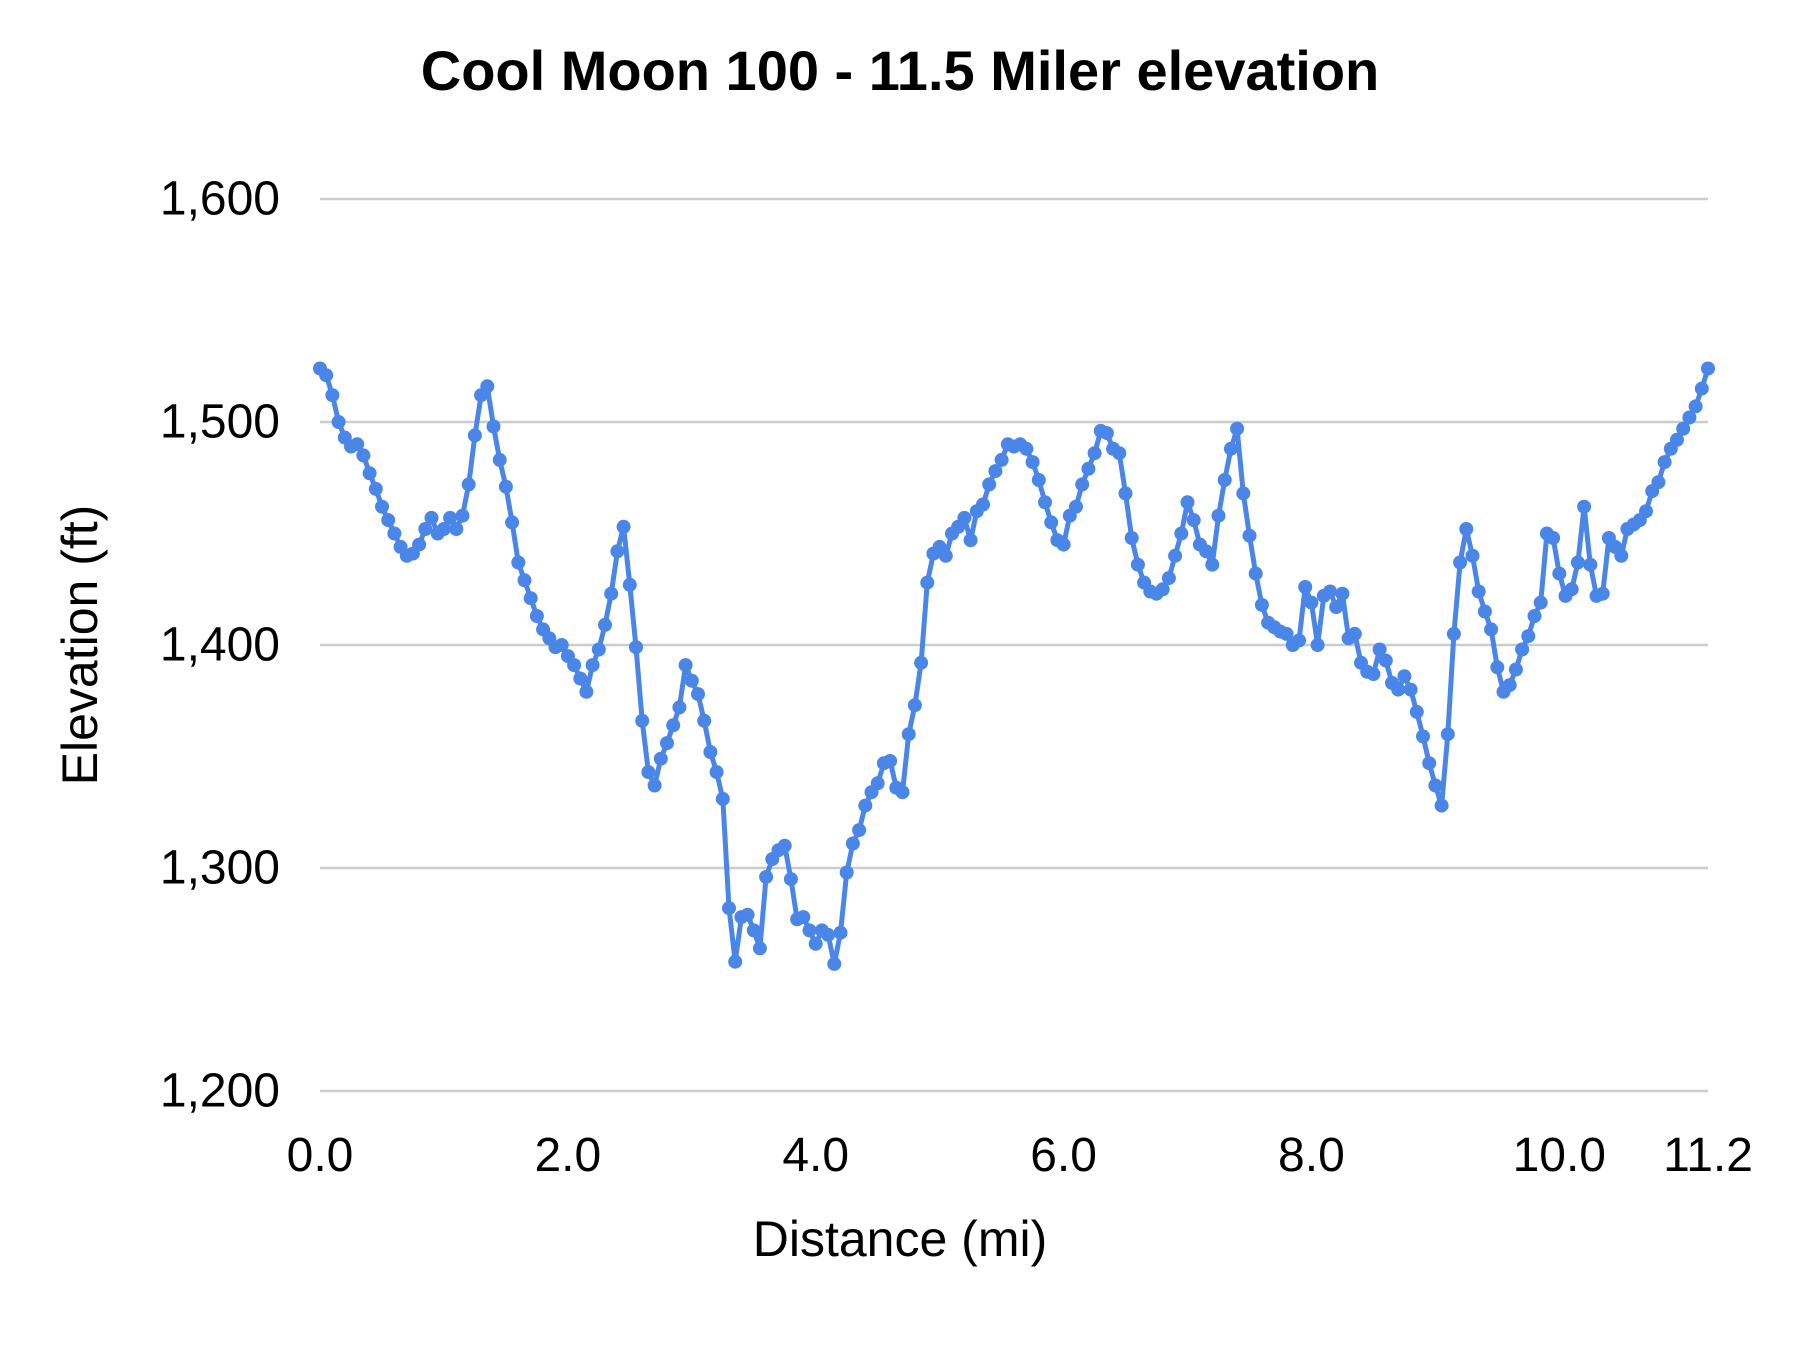 Image resolution: width=1800 pixels, height=1350 pixels. Describe the element at coordinates (1063, 1155) in the screenshot. I see `x-tick-label: 6.0` at that location.